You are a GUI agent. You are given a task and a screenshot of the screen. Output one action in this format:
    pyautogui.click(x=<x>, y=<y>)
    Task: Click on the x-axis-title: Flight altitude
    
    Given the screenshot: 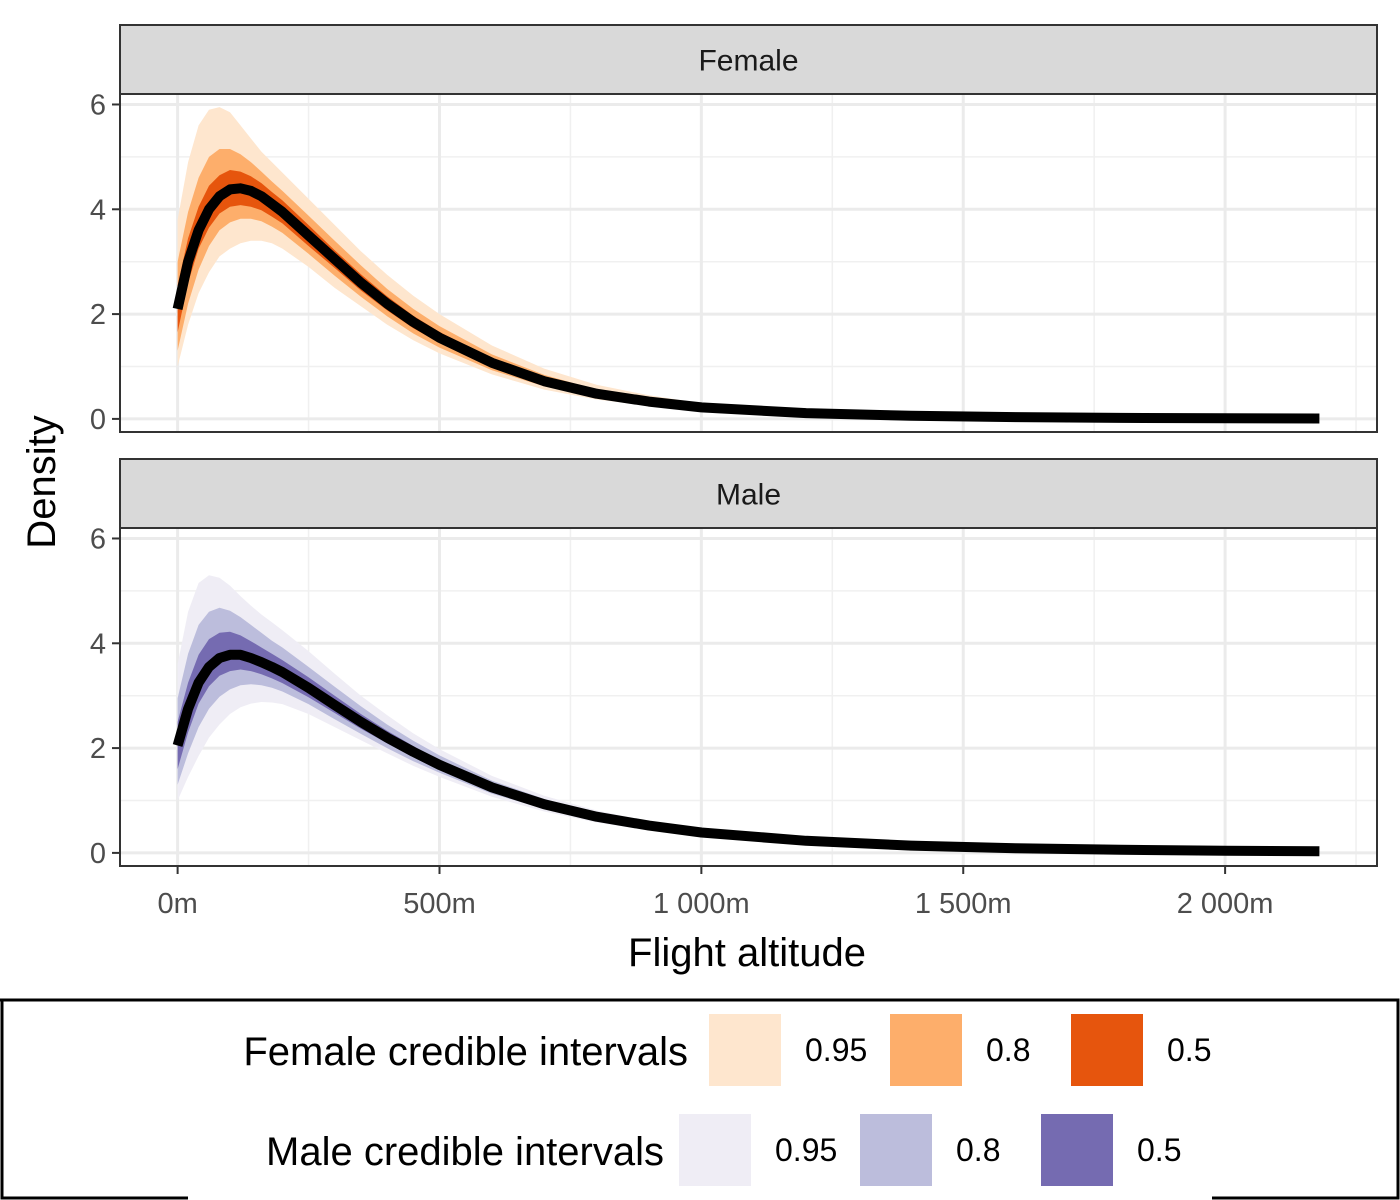 What is the action you would take?
    pyautogui.click(x=747, y=953)
    